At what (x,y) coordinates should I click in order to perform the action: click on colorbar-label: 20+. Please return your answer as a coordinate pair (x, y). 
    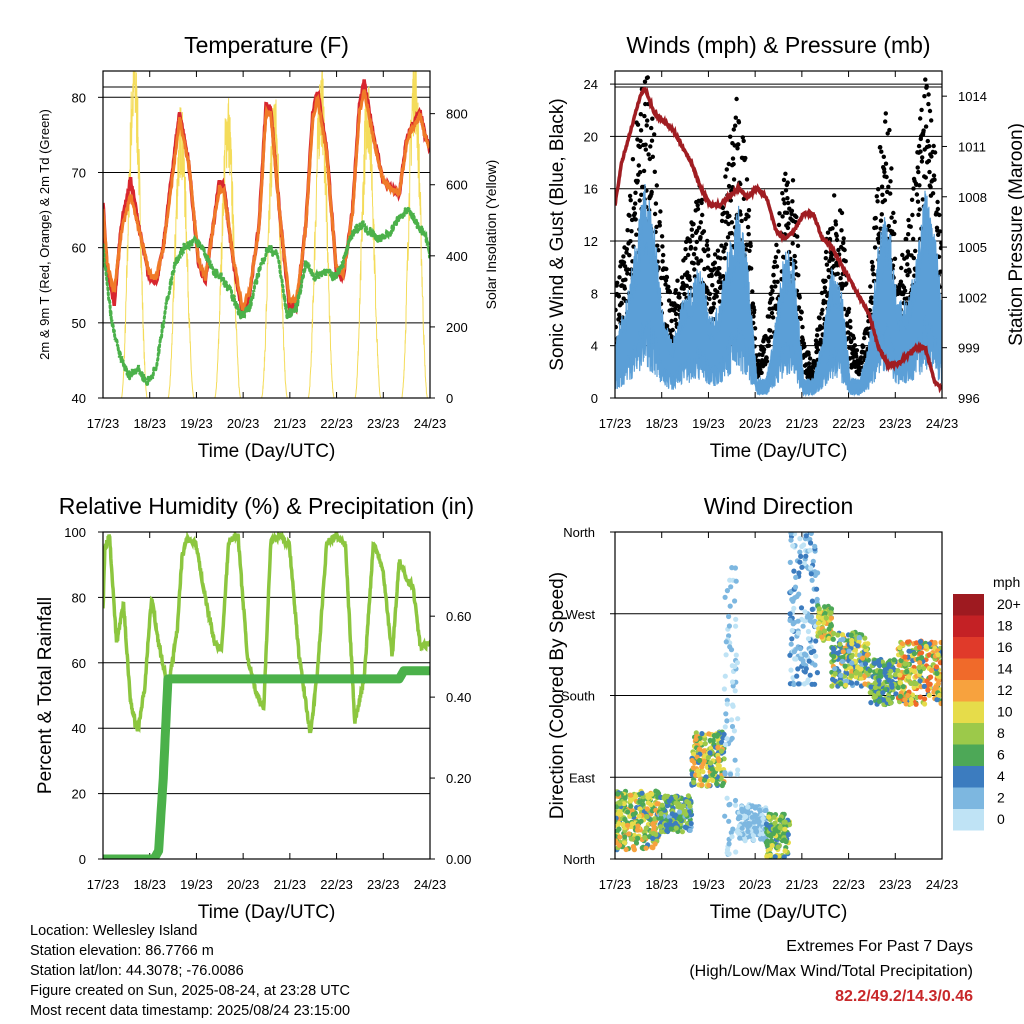
    Looking at the image, I should click on (1009, 604).